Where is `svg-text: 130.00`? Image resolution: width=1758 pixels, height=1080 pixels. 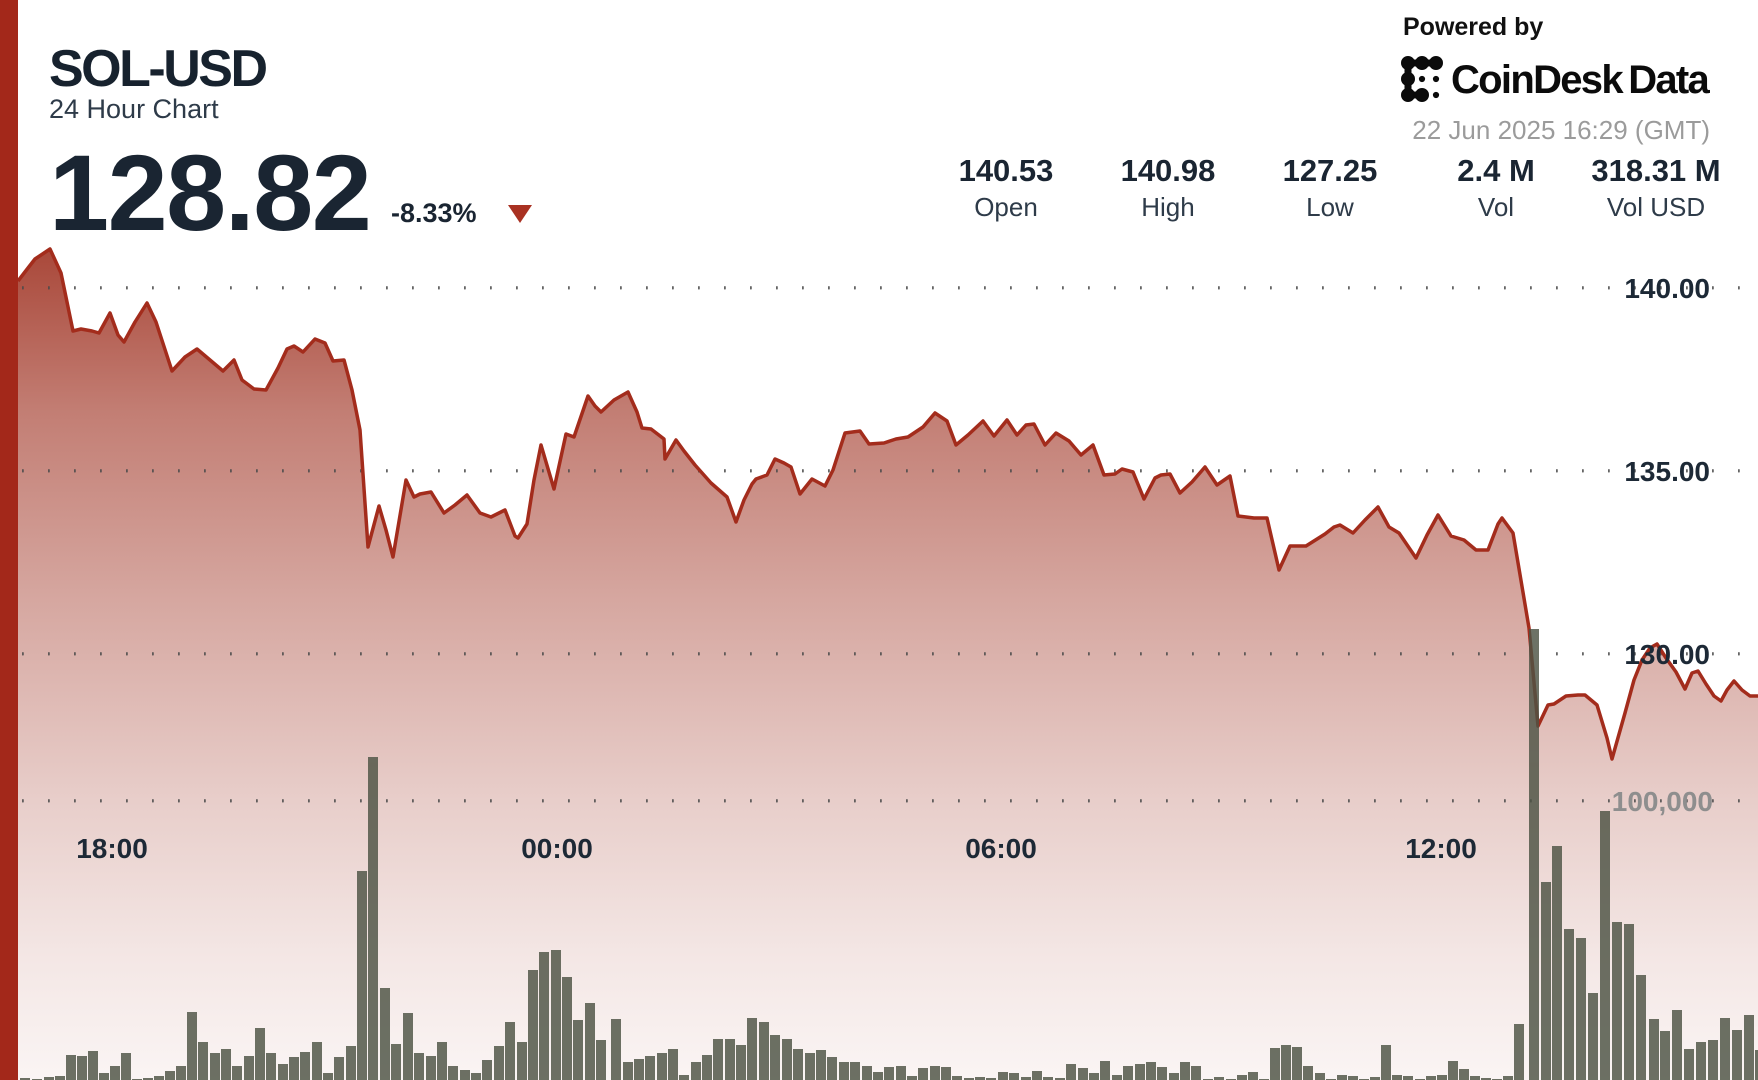 svg-text: 130.00 is located at coordinates (1667, 654).